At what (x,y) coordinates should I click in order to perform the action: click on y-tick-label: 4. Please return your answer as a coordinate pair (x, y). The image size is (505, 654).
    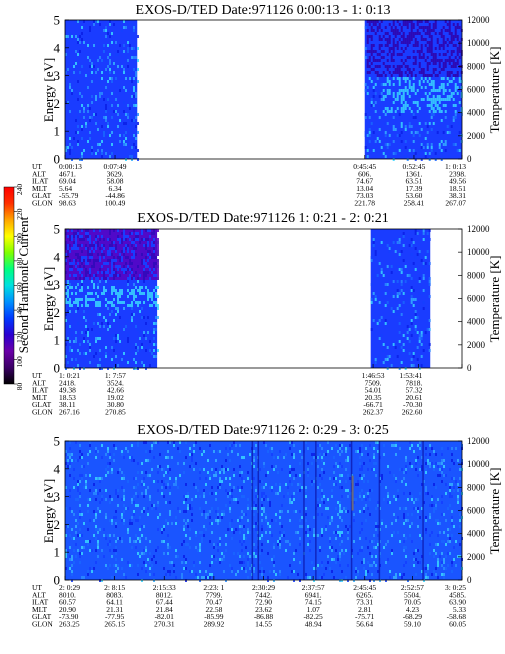
    Looking at the image, I should click on (57, 468).